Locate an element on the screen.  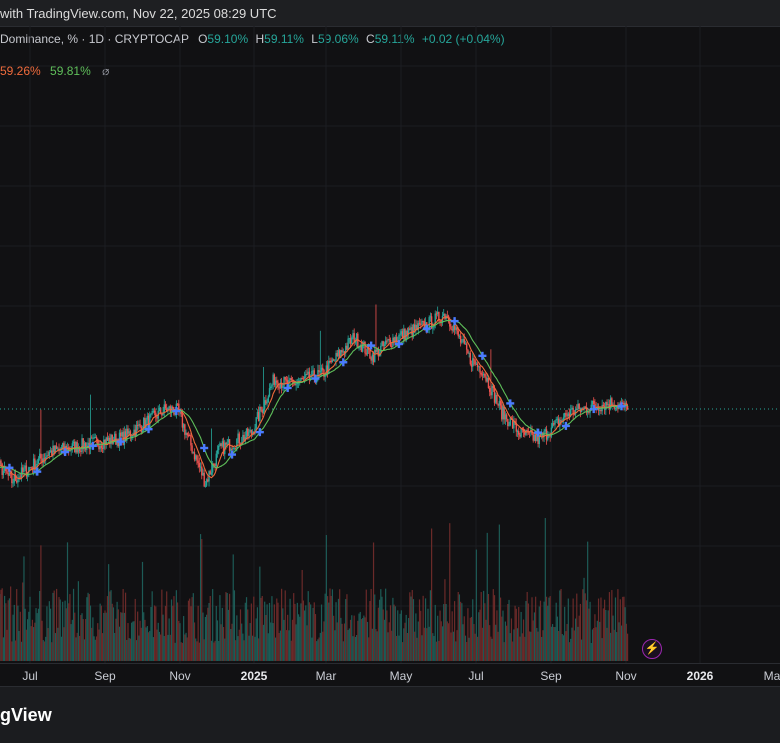
lightning-icon: ⚡ is located at coordinates (652, 649).